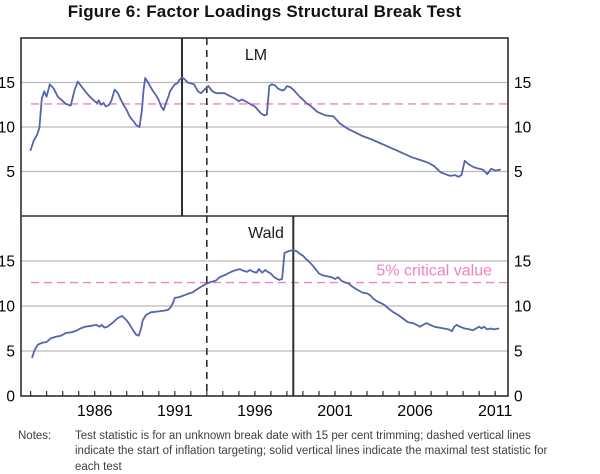 The width and height of the screenshot is (600, 474). What do you see at coordinates (255, 411) in the screenshot?
I see `x-year-label: 1996` at bounding box center [255, 411].